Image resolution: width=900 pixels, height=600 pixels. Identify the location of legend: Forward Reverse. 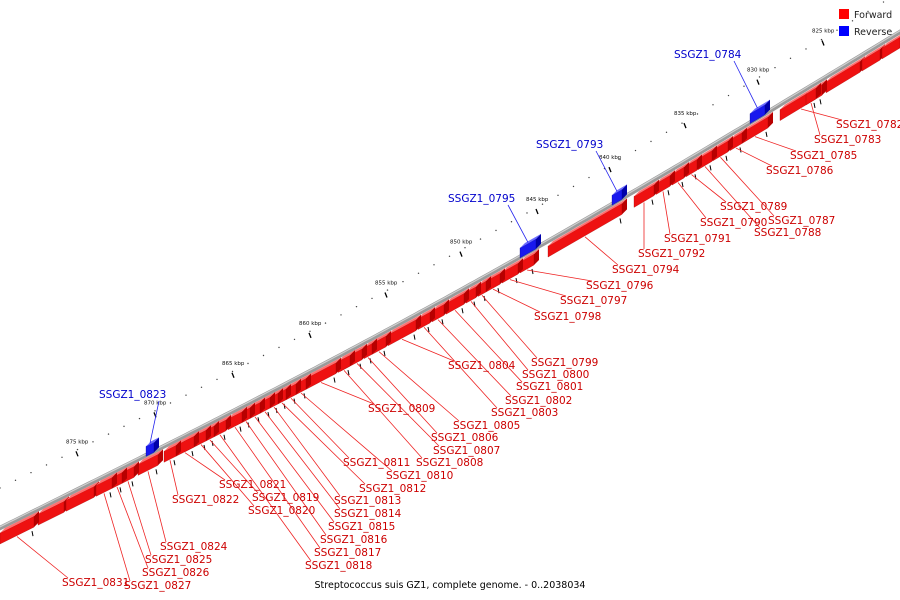
(865, 23).